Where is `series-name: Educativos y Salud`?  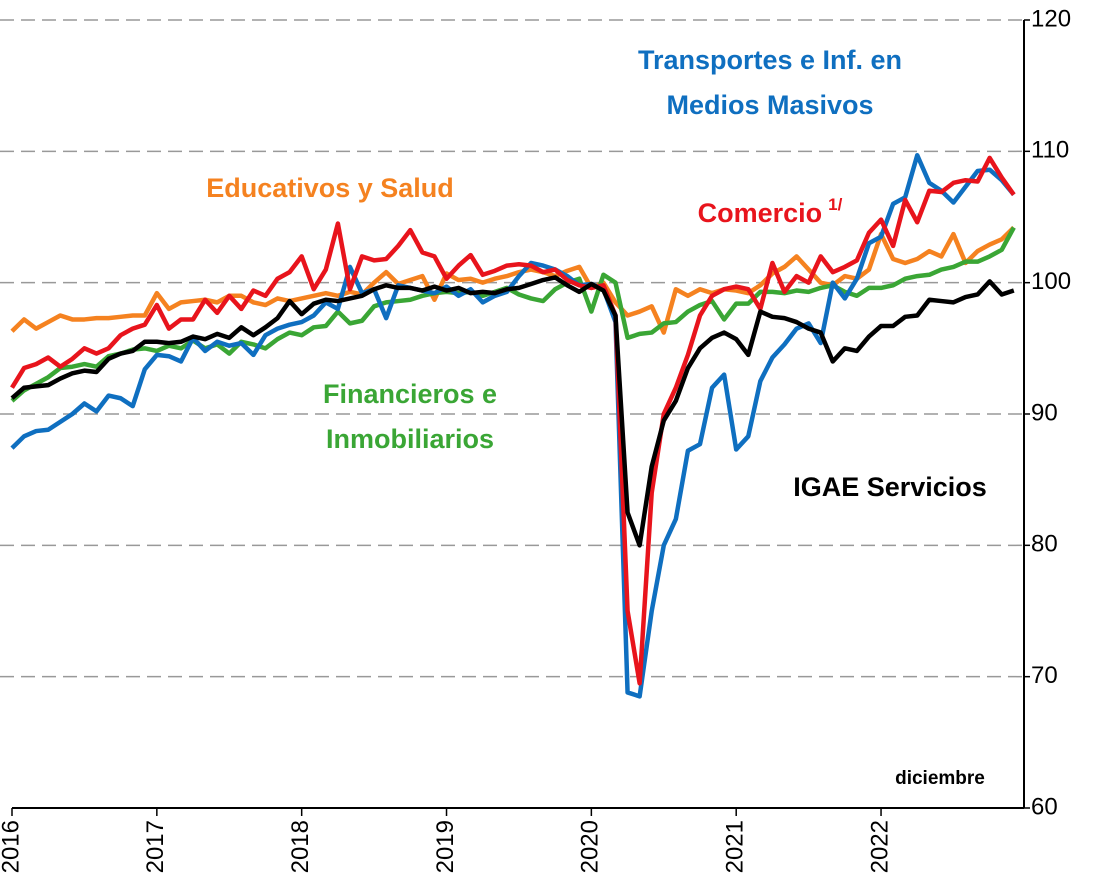
series-name: Educativos y Salud is located at coordinates (330, 188).